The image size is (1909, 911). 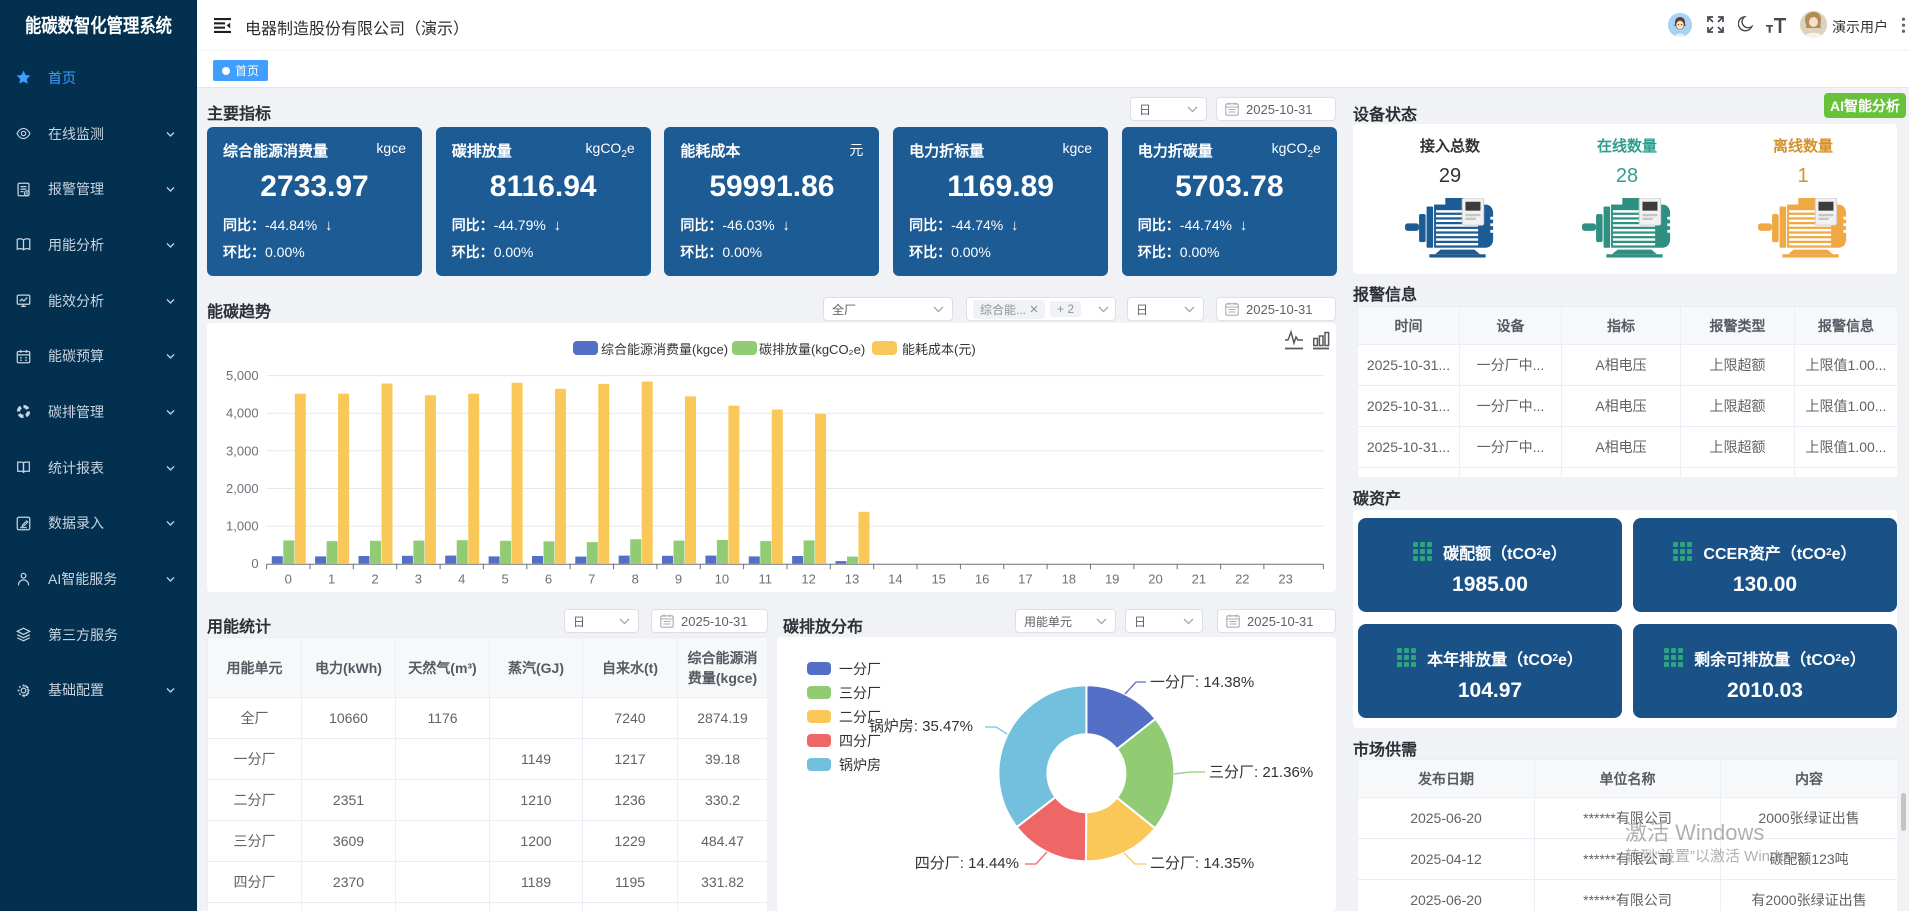 What do you see at coordinates (374, 579) in the screenshot?
I see `svg-text: 2` at bounding box center [374, 579].